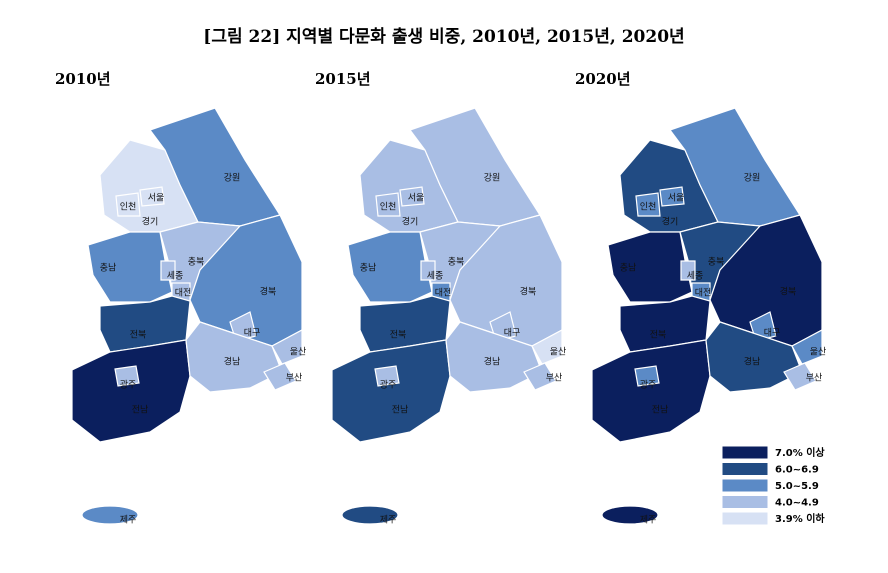  I want to click on map-year: 2020년, so click(603, 79).